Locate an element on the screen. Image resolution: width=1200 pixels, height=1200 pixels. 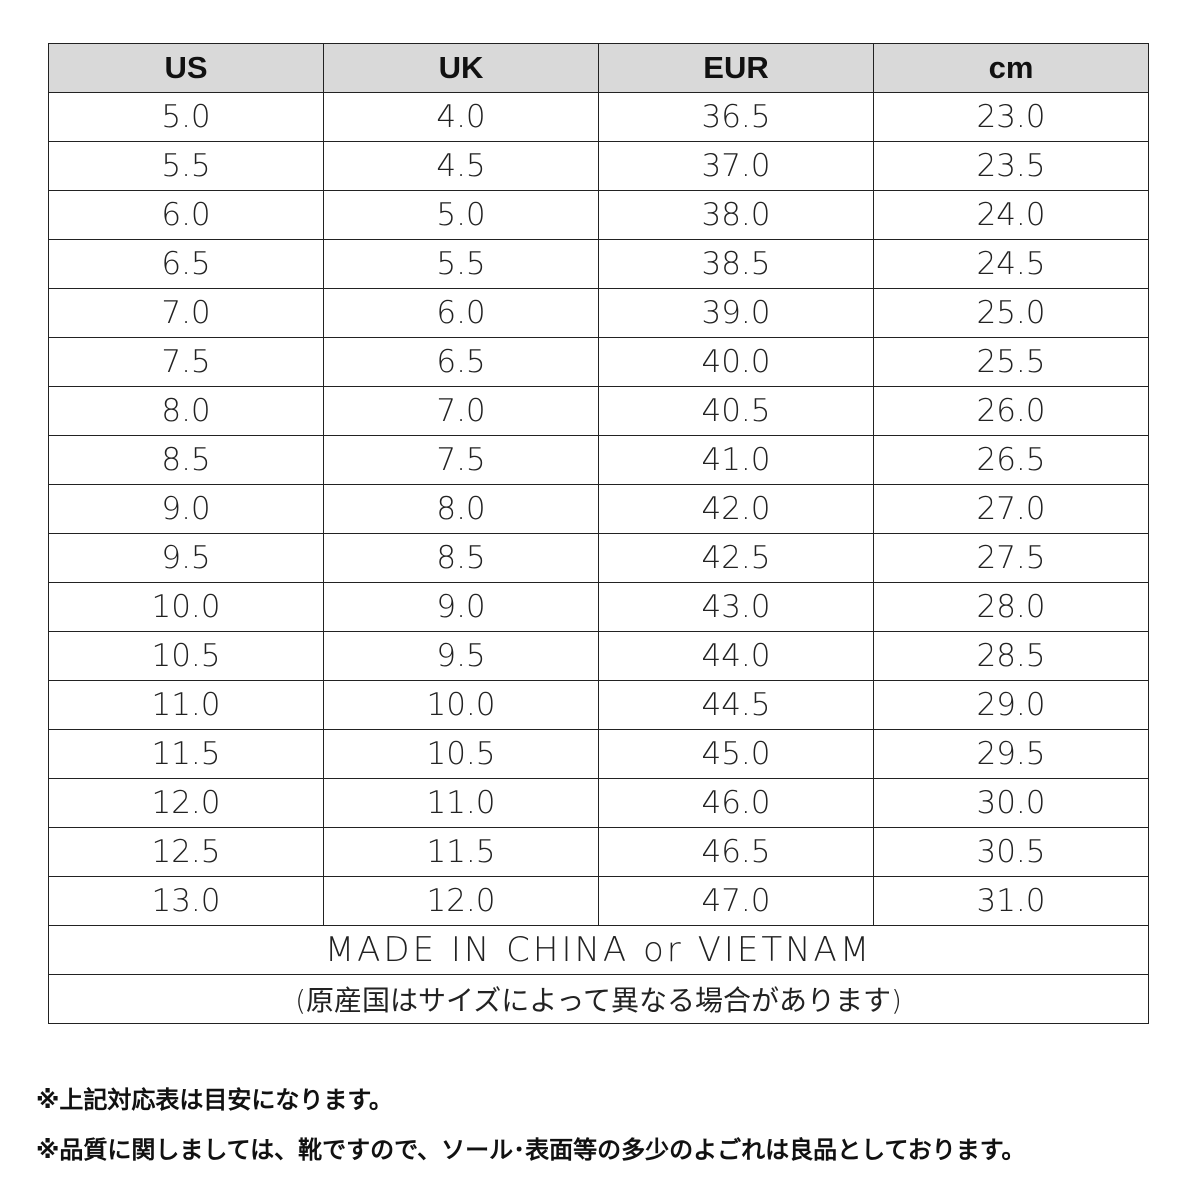
cell-eur: 47.0 is located at coordinates (736, 901).